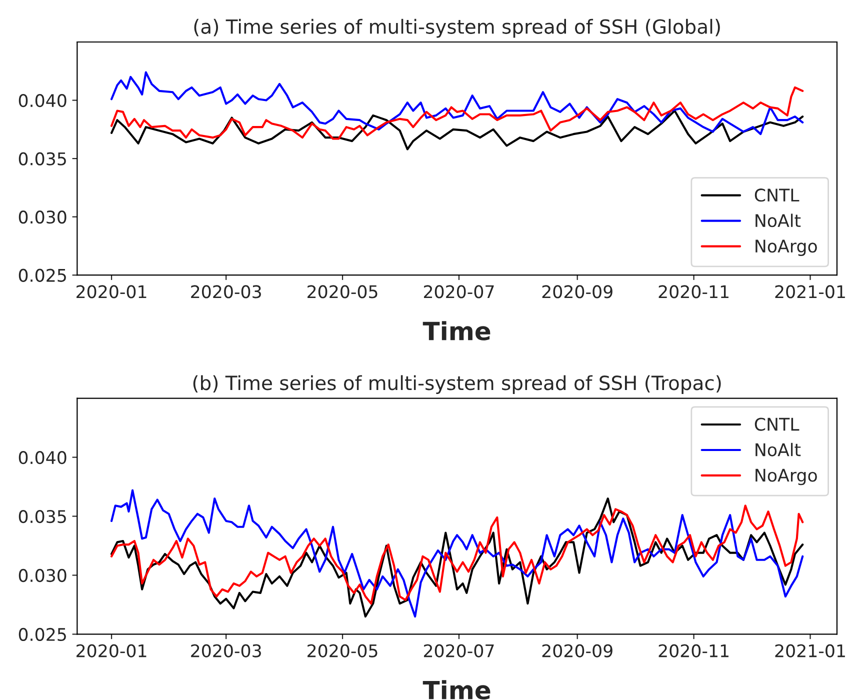  Describe the element at coordinates (457, 28) in the screenshot. I see `chart-title: (a) Time series of multi-system spread of SSH (Global)` at that location.